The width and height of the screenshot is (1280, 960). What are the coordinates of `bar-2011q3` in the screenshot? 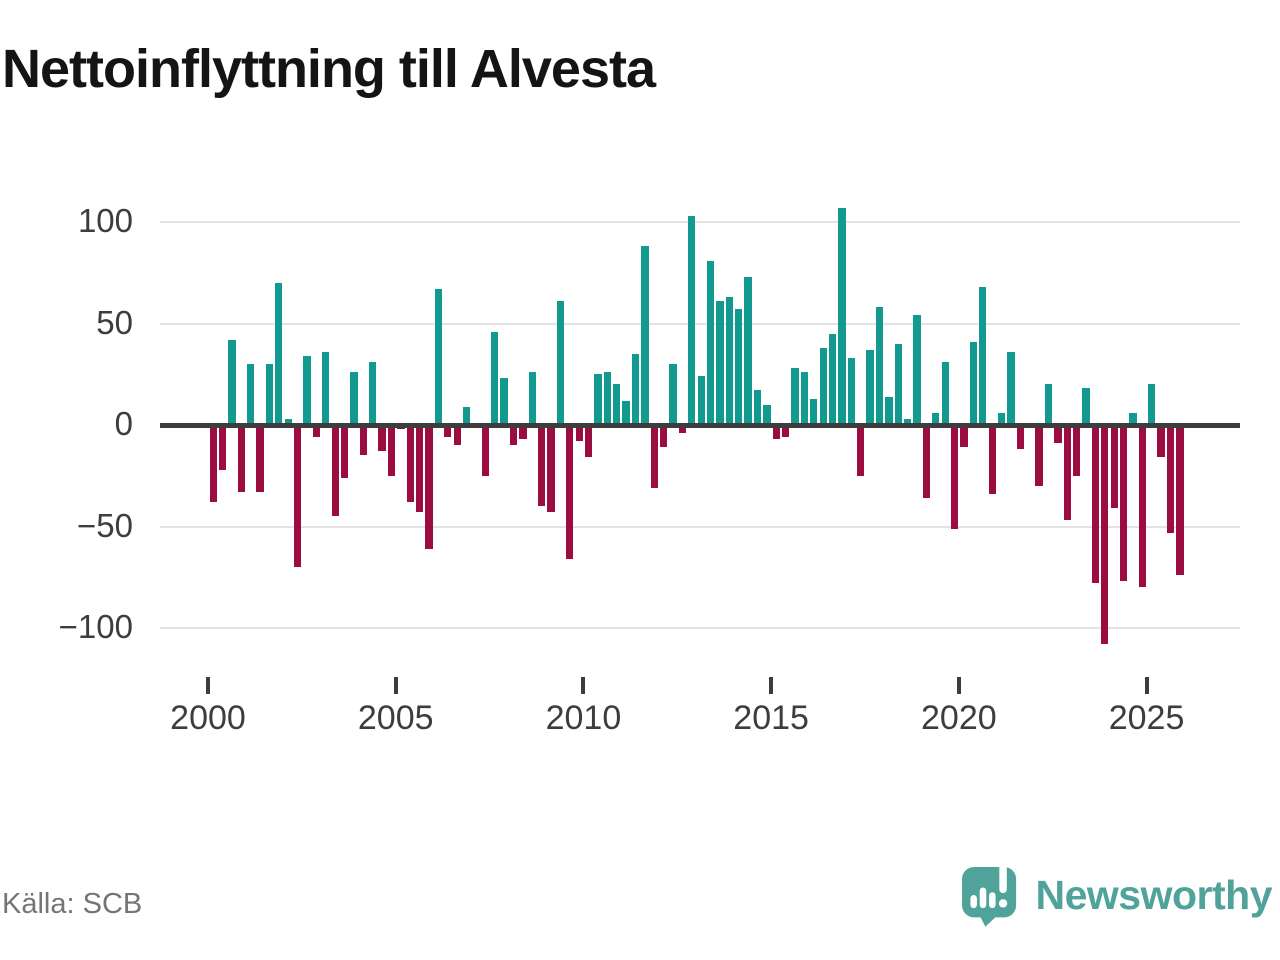 It's located at (645, 335).